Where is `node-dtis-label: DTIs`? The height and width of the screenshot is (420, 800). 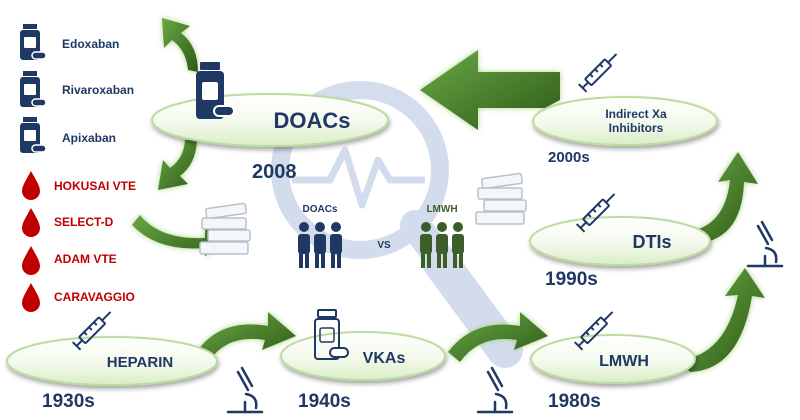
node-dtis-label: DTIs is located at coordinates (651, 242).